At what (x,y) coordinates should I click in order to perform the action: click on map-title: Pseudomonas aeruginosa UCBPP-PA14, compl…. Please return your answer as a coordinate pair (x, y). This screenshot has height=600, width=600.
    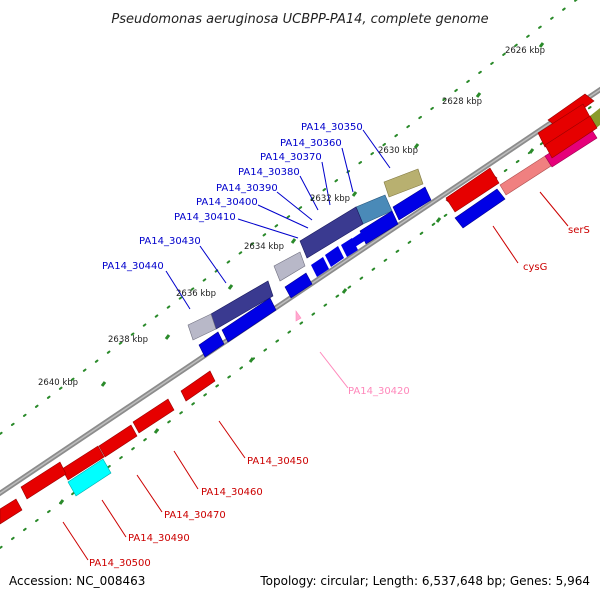
    Looking at the image, I should click on (299, 19).